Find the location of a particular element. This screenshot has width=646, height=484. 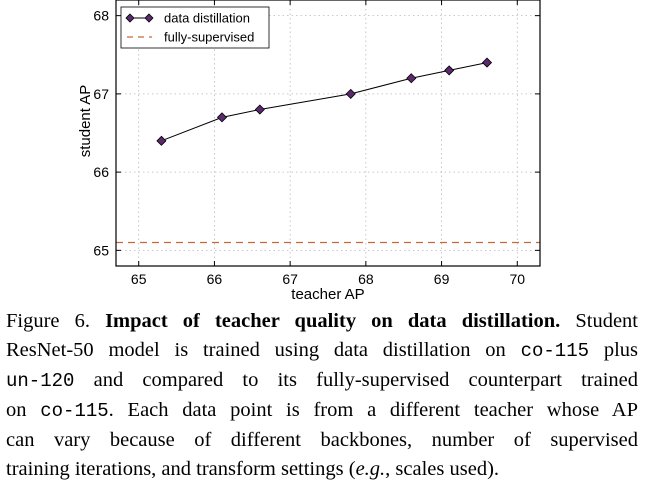

x-axis-label: teacher AP is located at coordinates (327, 294).